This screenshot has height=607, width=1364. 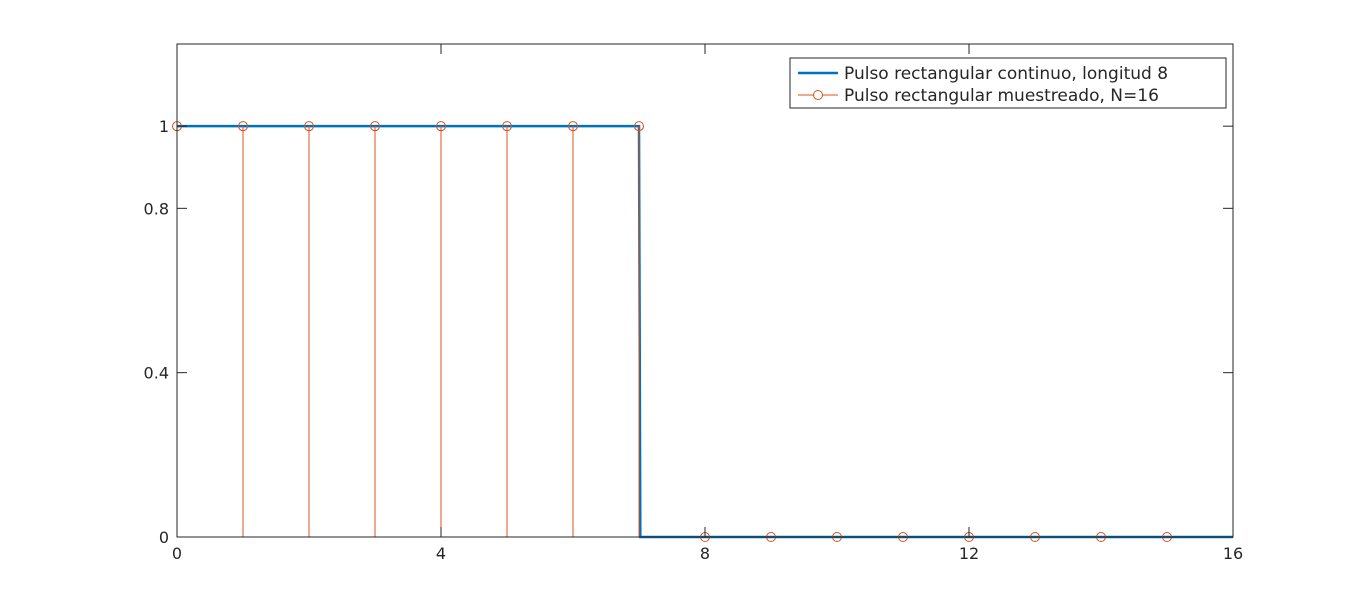 What do you see at coordinates (1233, 553) in the screenshot?
I see `x-tick-label: 16` at bounding box center [1233, 553].